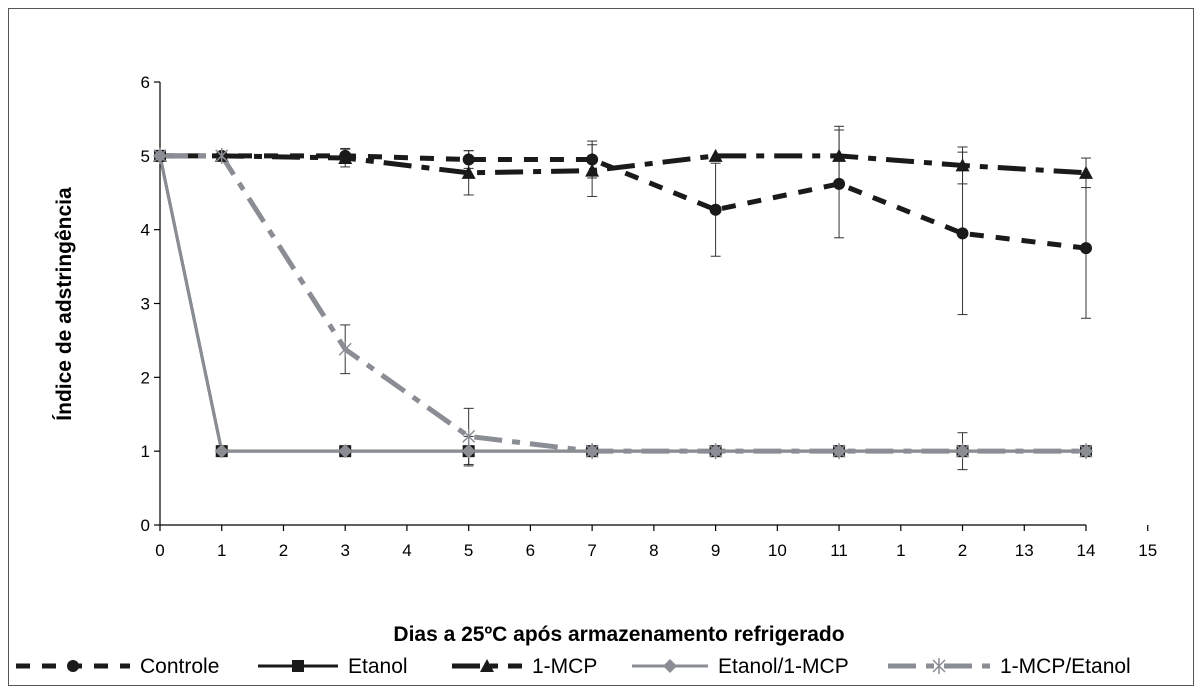 The height and width of the screenshot is (693, 1203). I want to click on legend-marker-etanol-1-mcp, so click(670, 666).